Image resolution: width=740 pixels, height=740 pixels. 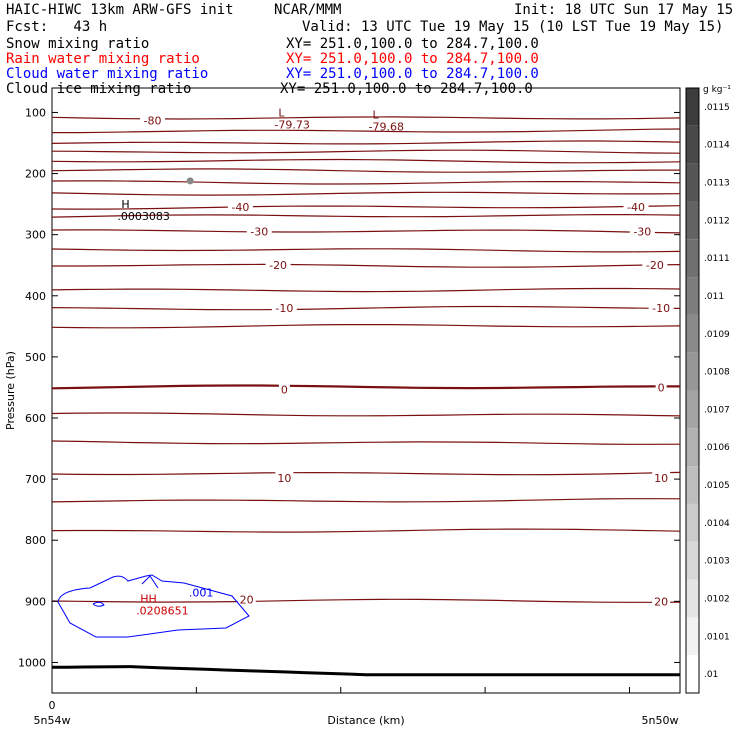 I want to click on extremum-value: .0003083, so click(x=143, y=216).